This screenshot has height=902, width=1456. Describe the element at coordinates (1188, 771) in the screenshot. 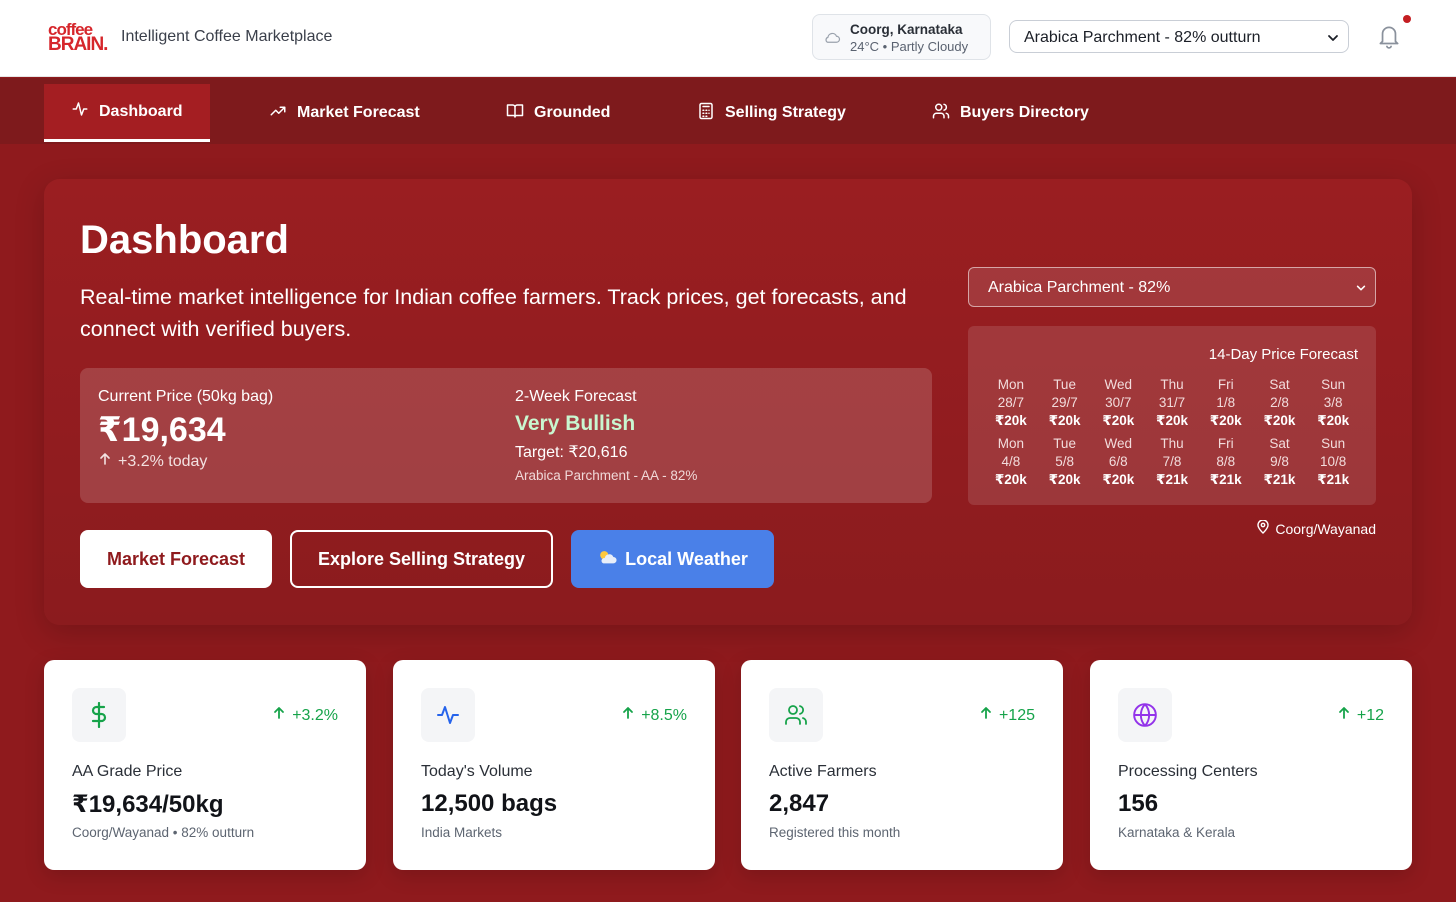

I see `stat-label: Processing Centers` at that location.